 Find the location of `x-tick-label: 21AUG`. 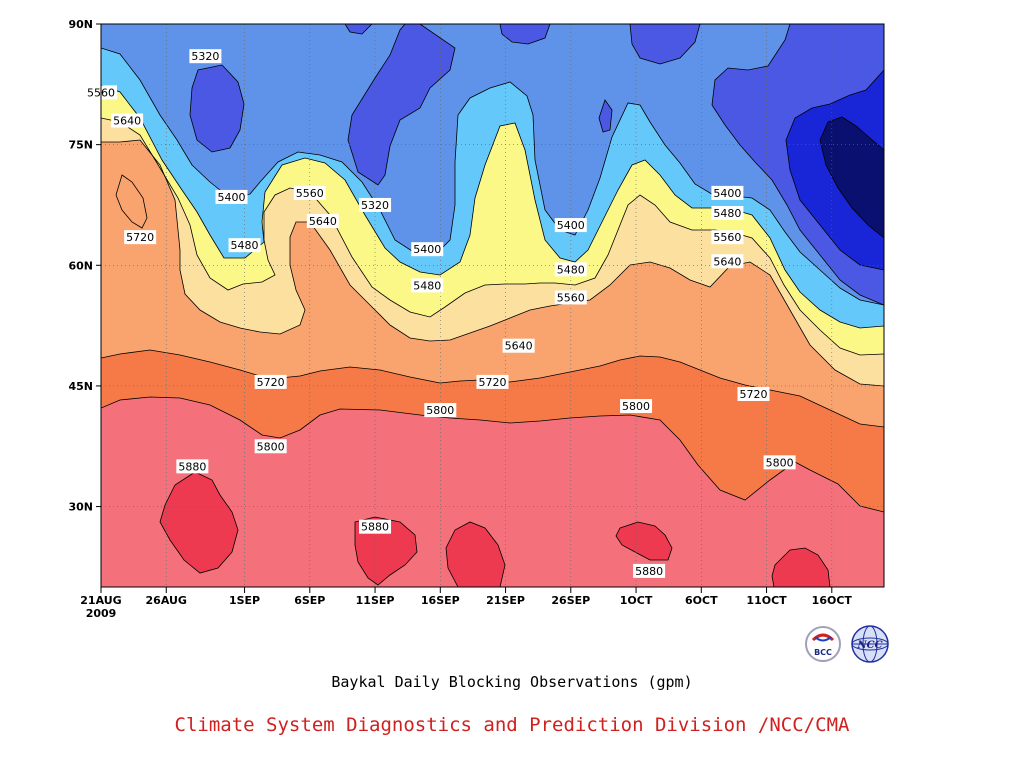

x-tick-label: 21AUG is located at coordinates (100, 600).